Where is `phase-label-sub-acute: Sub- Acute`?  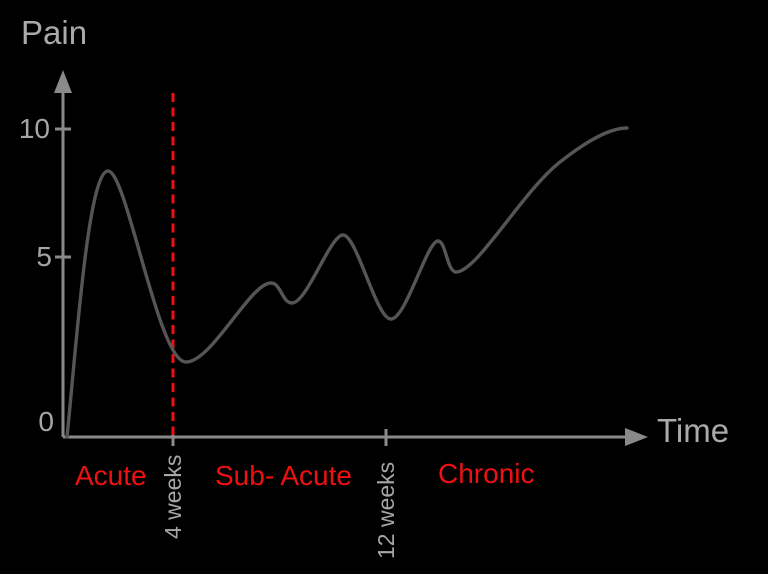 phase-label-sub-acute: Sub- Acute is located at coordinates (283, 475).